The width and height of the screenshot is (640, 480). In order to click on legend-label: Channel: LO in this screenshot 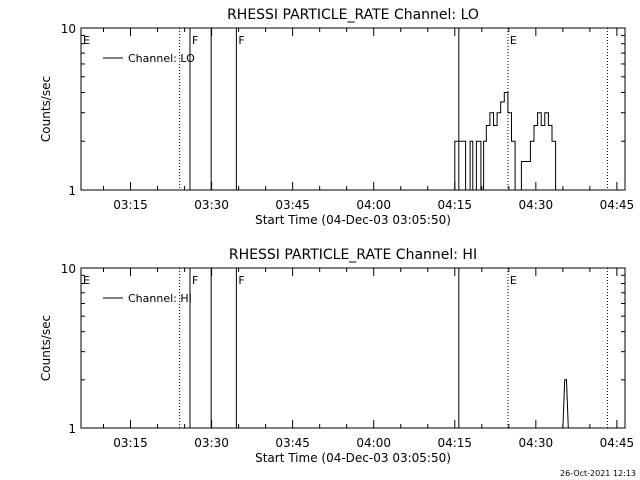, I will do `click(161, 58)`.